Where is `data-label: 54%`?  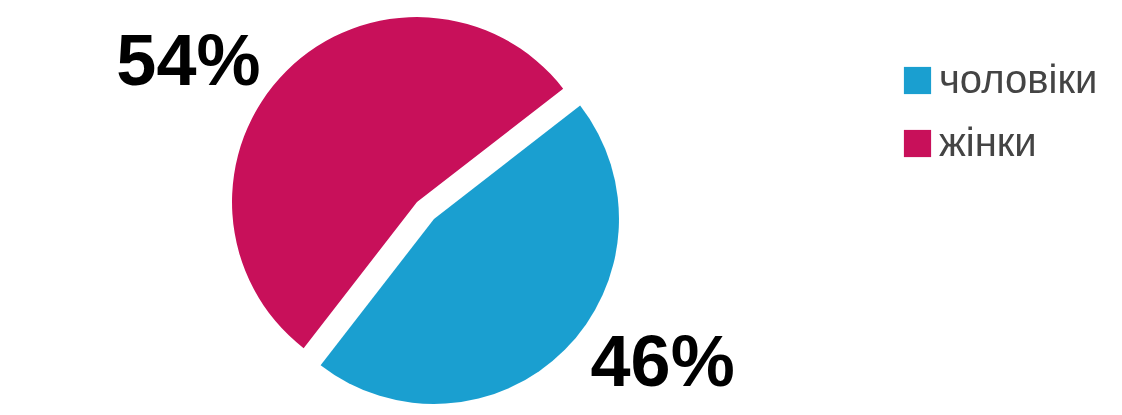 data-label: 54% is located at coordinates (188, 60).